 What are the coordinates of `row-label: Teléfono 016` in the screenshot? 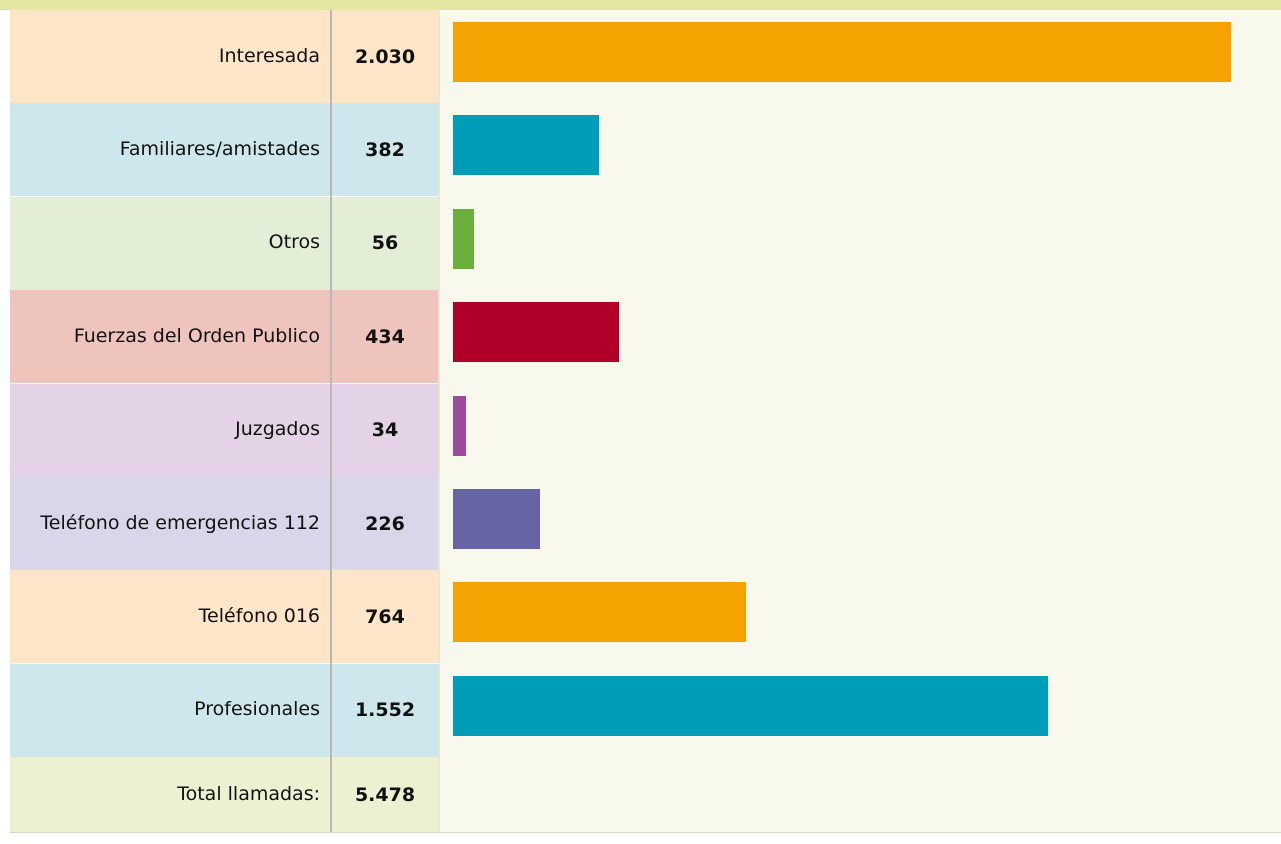 It's located at (170, 616).